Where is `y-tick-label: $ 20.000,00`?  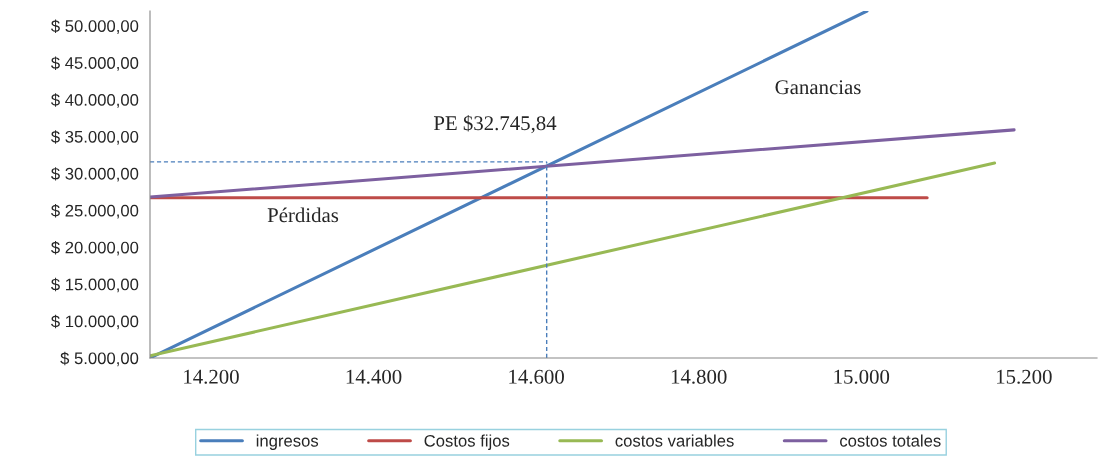 y-tick-label: $ 20.000,00 is located at coordinates (95, 248).